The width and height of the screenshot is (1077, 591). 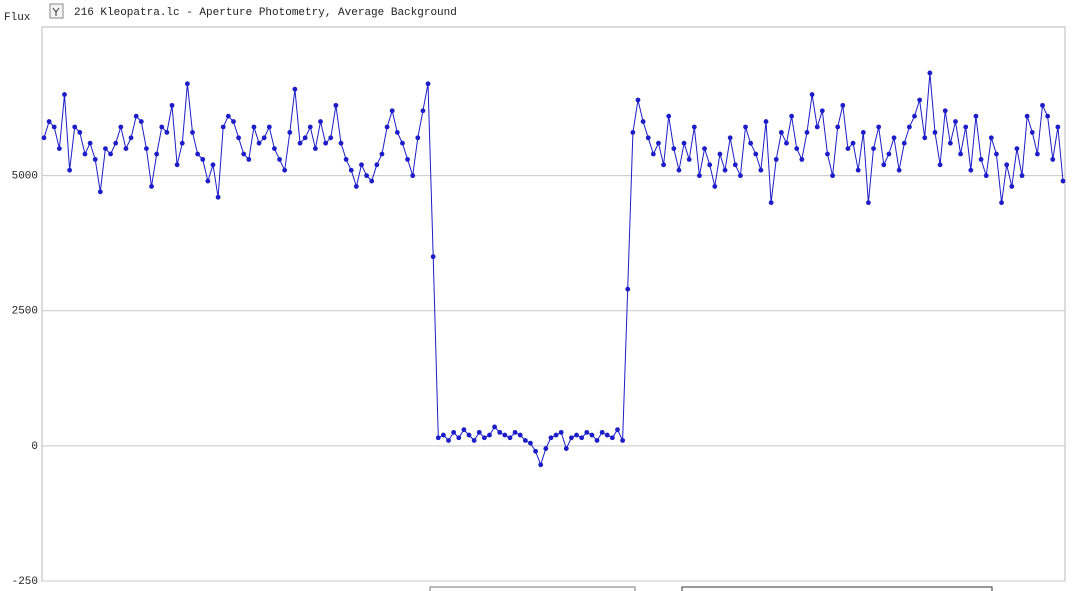 What do you see at coordinates (25, 582) in the screenshot?
I see `y-tick-label: -250` at bounding box center [25, 582].